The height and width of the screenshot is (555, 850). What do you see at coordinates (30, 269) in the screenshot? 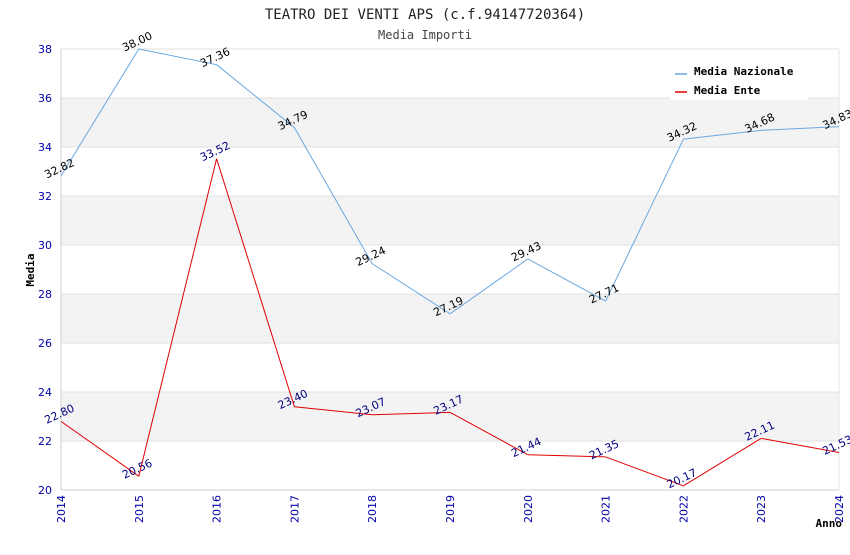
I see `y-axis-title: Media` at bounding box center [30, 269].